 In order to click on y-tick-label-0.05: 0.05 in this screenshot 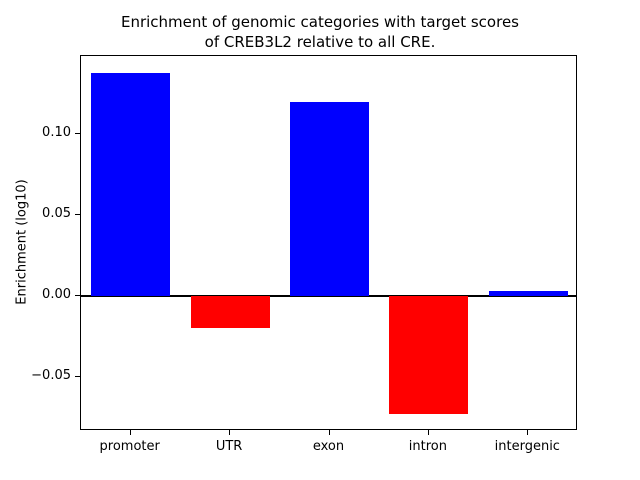, I will do `click(56, 214)`.